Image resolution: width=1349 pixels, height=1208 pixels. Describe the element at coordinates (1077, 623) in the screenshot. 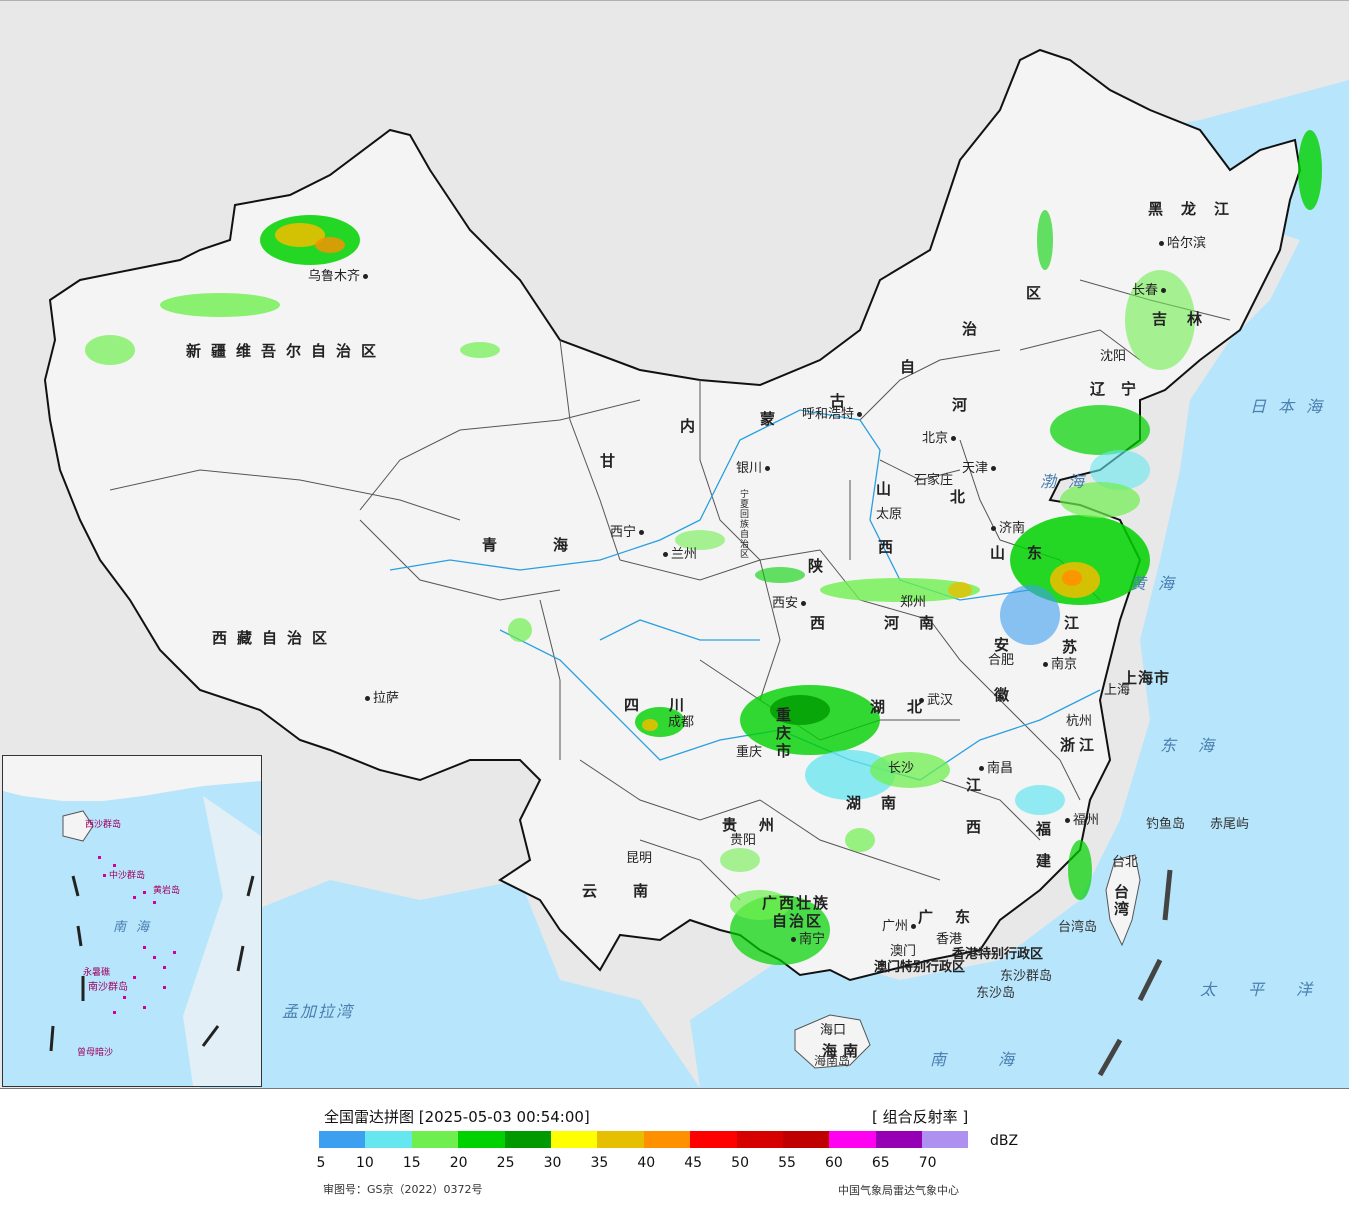

I see `province-jiangsu-1: 江` at that location.